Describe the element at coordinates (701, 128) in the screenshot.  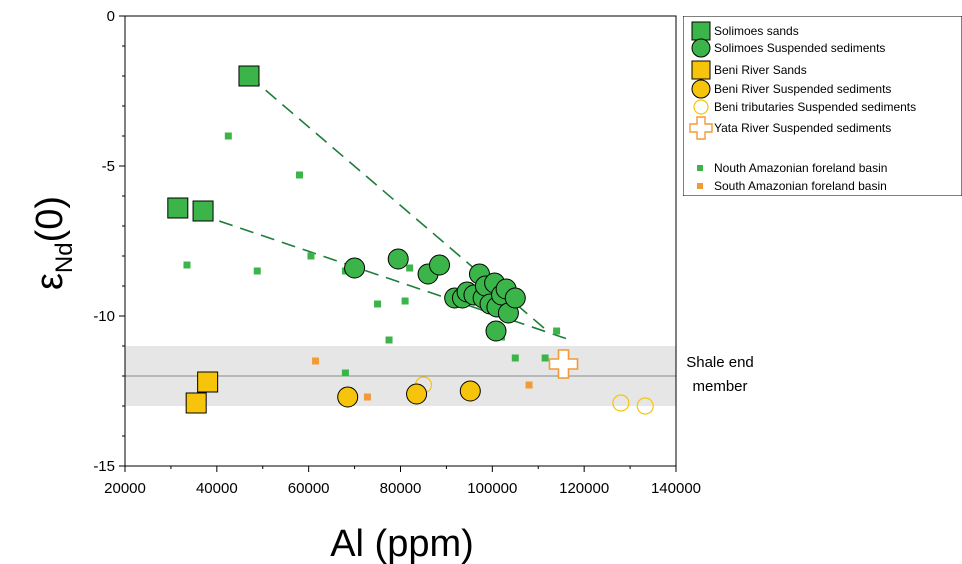
I see `legend-marker-yata-river-suspended-sediments` at that location.